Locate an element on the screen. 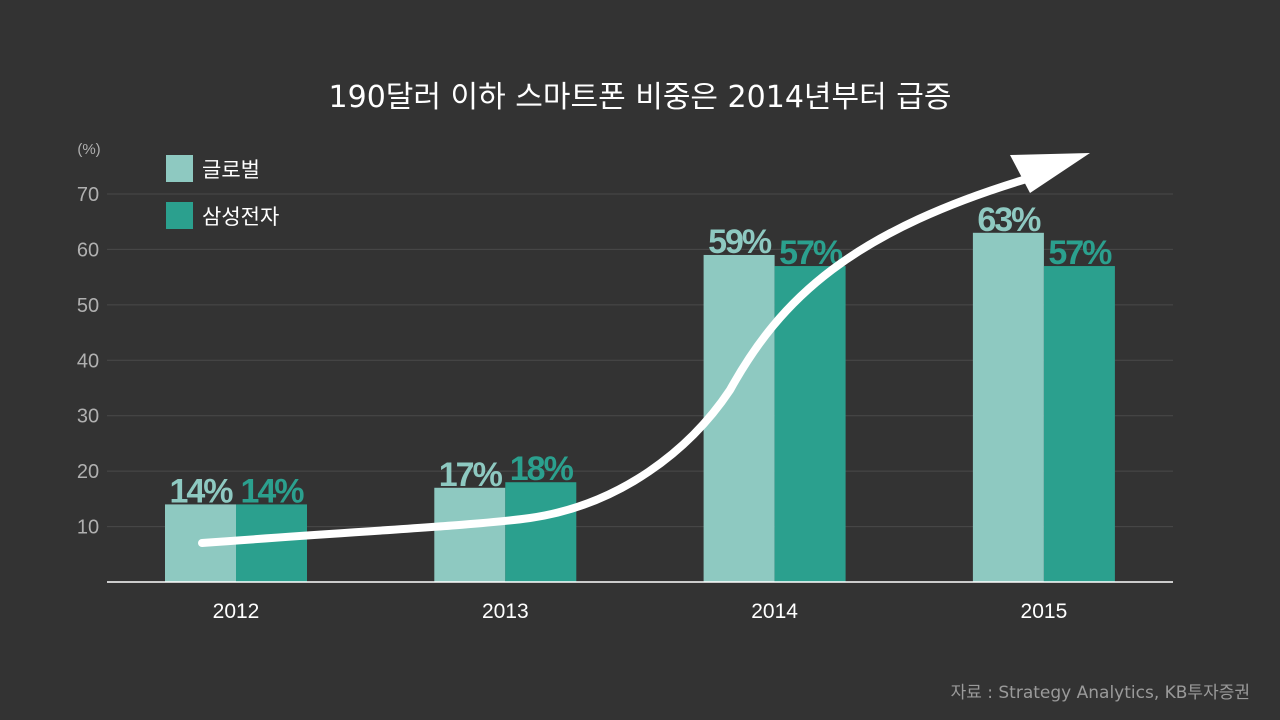 Image resolution: width=1280 pixels, height=720 pixels. y-tick-layer: 10 20 30 40 50 60 70 is located at coordinates (88, 361).